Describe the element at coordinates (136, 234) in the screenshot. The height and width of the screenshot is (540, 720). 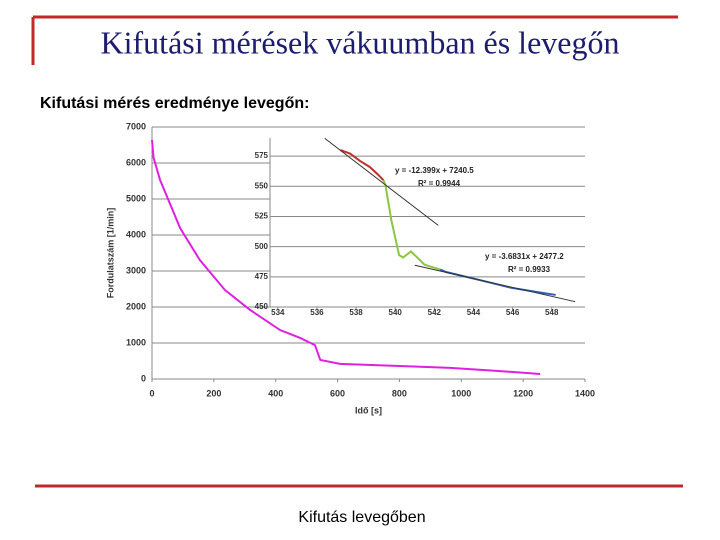
I see `y-tick-label: 4000` at that location.